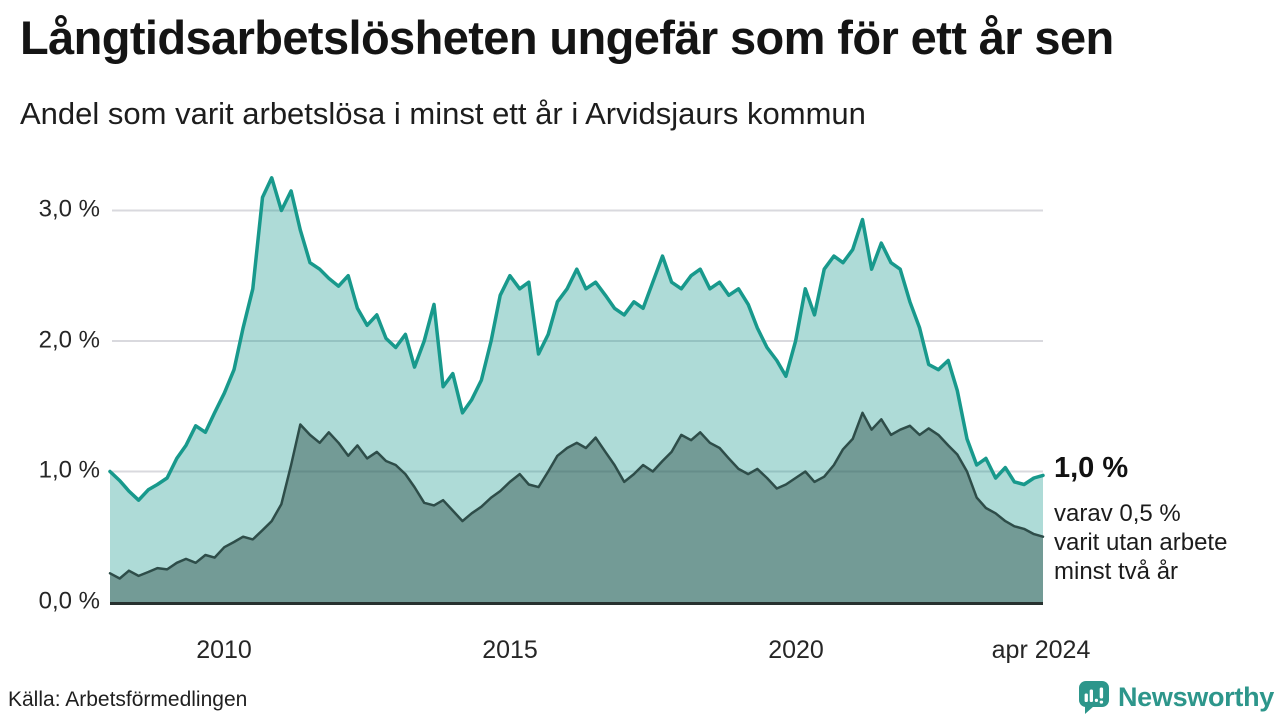  I want to click on newsworthy-brand: Newsworthy, so click(1175, 697).